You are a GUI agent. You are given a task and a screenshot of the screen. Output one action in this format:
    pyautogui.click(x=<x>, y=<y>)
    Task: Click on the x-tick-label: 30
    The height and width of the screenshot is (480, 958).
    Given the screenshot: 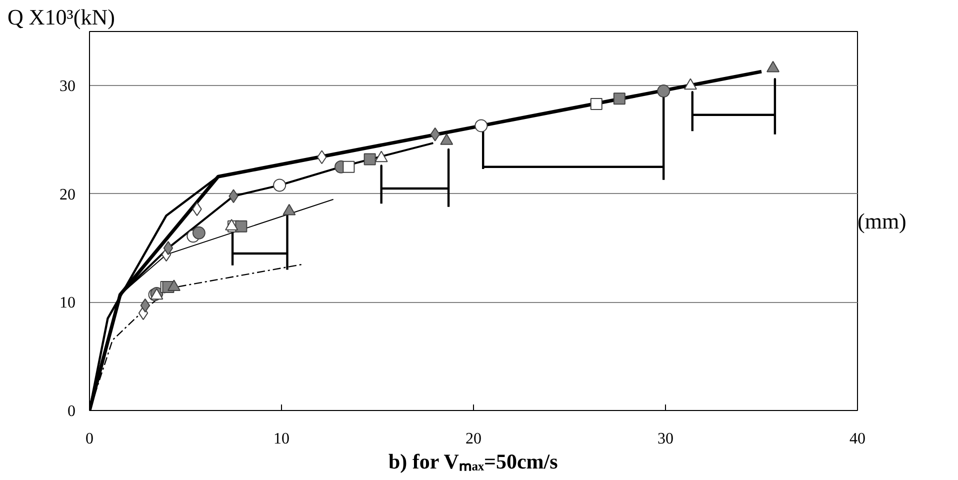 What is the action you would take?
    pyautogui.click(x=666, y=439)
    